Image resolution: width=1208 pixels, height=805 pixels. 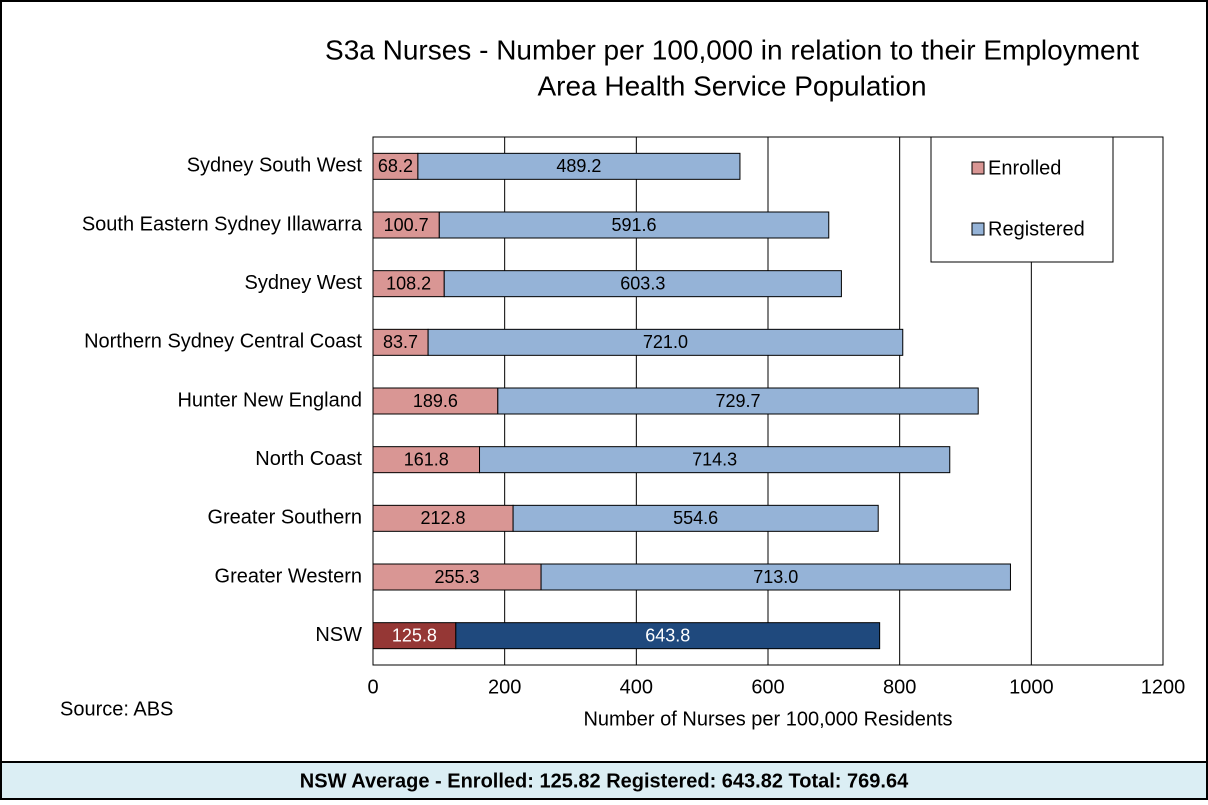 What do you see at coordinates (275, 166) in the screenshot?
I see `y-tick-label: Sydney South West` at bounding box center [275, 166].